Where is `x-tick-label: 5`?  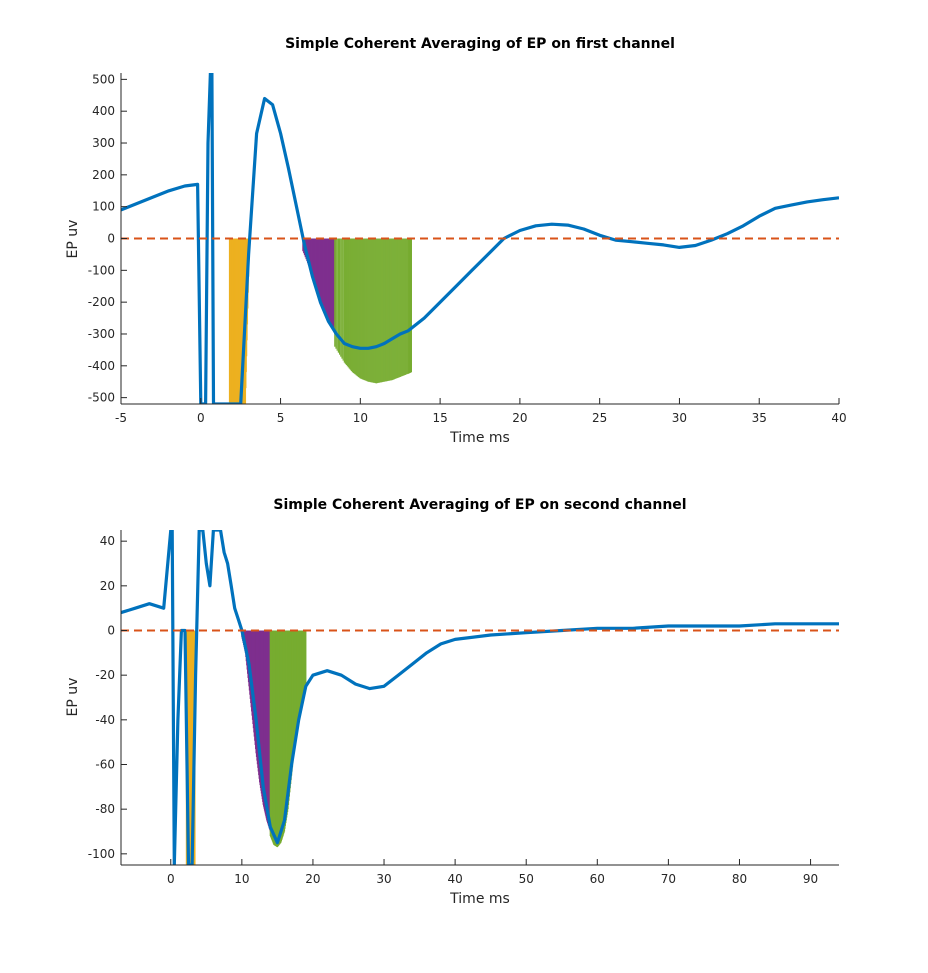 x-tick-label: 5 is located at coordinates (281, 418).